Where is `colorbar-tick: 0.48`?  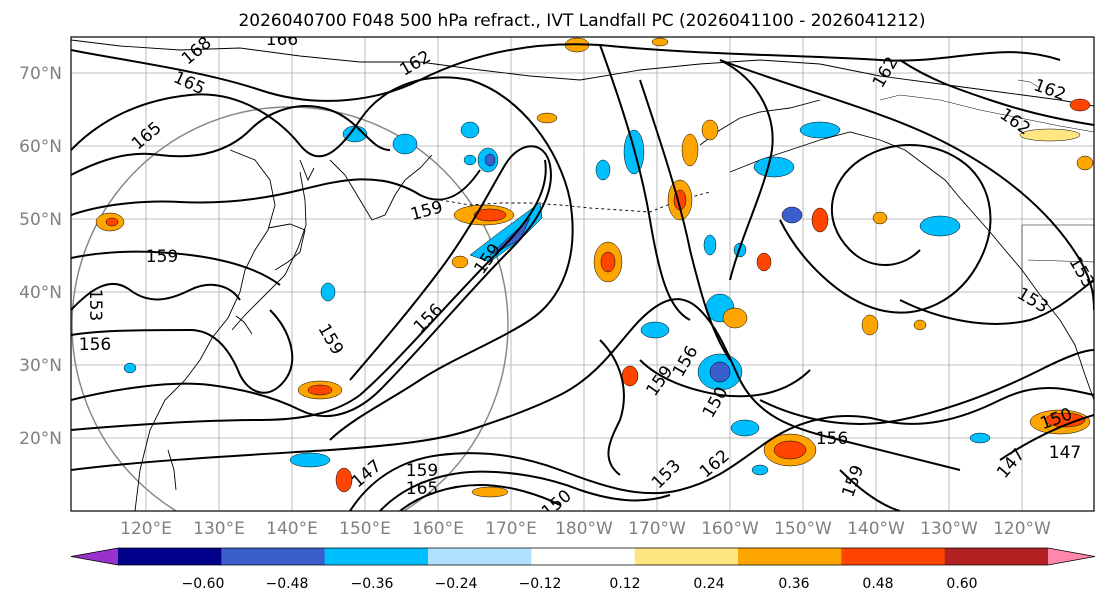
colorbar-tick: 0.48 is located at coordinates (877, 584).